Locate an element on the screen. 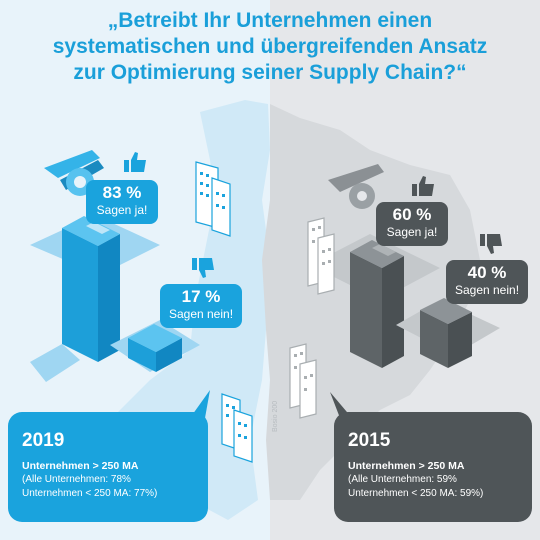 This screenshot has width=540, height=540. yes-percent-2019: 83 % is located at coordinates (122, 192).